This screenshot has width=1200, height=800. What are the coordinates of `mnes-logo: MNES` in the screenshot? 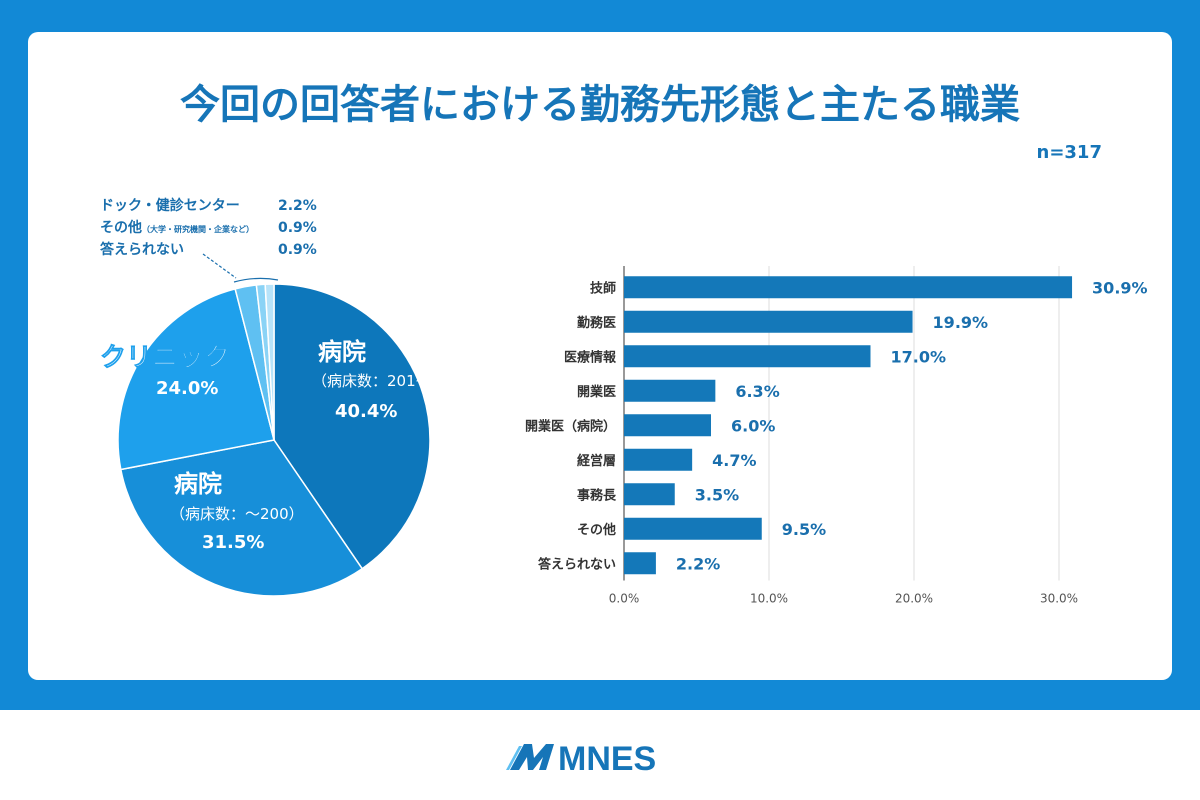 It's located at (581, 759).